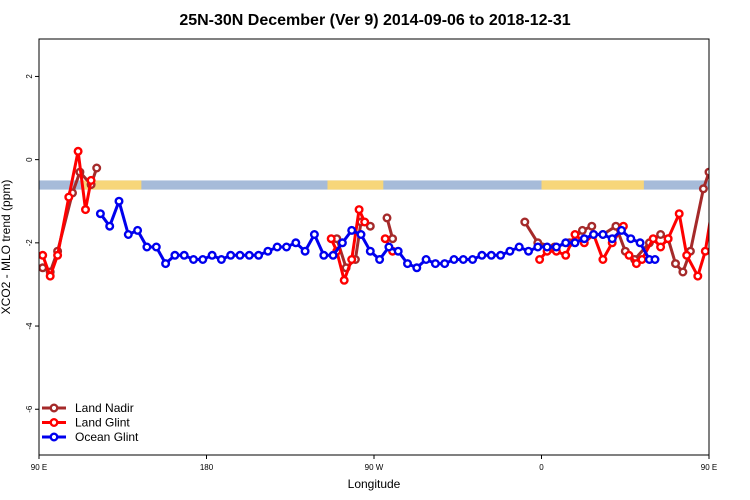 Image resolution: width=750 pixels, height=500 pixels. I want to click on legend-label-land-nadir: Land Nadir, so click(104, 408).